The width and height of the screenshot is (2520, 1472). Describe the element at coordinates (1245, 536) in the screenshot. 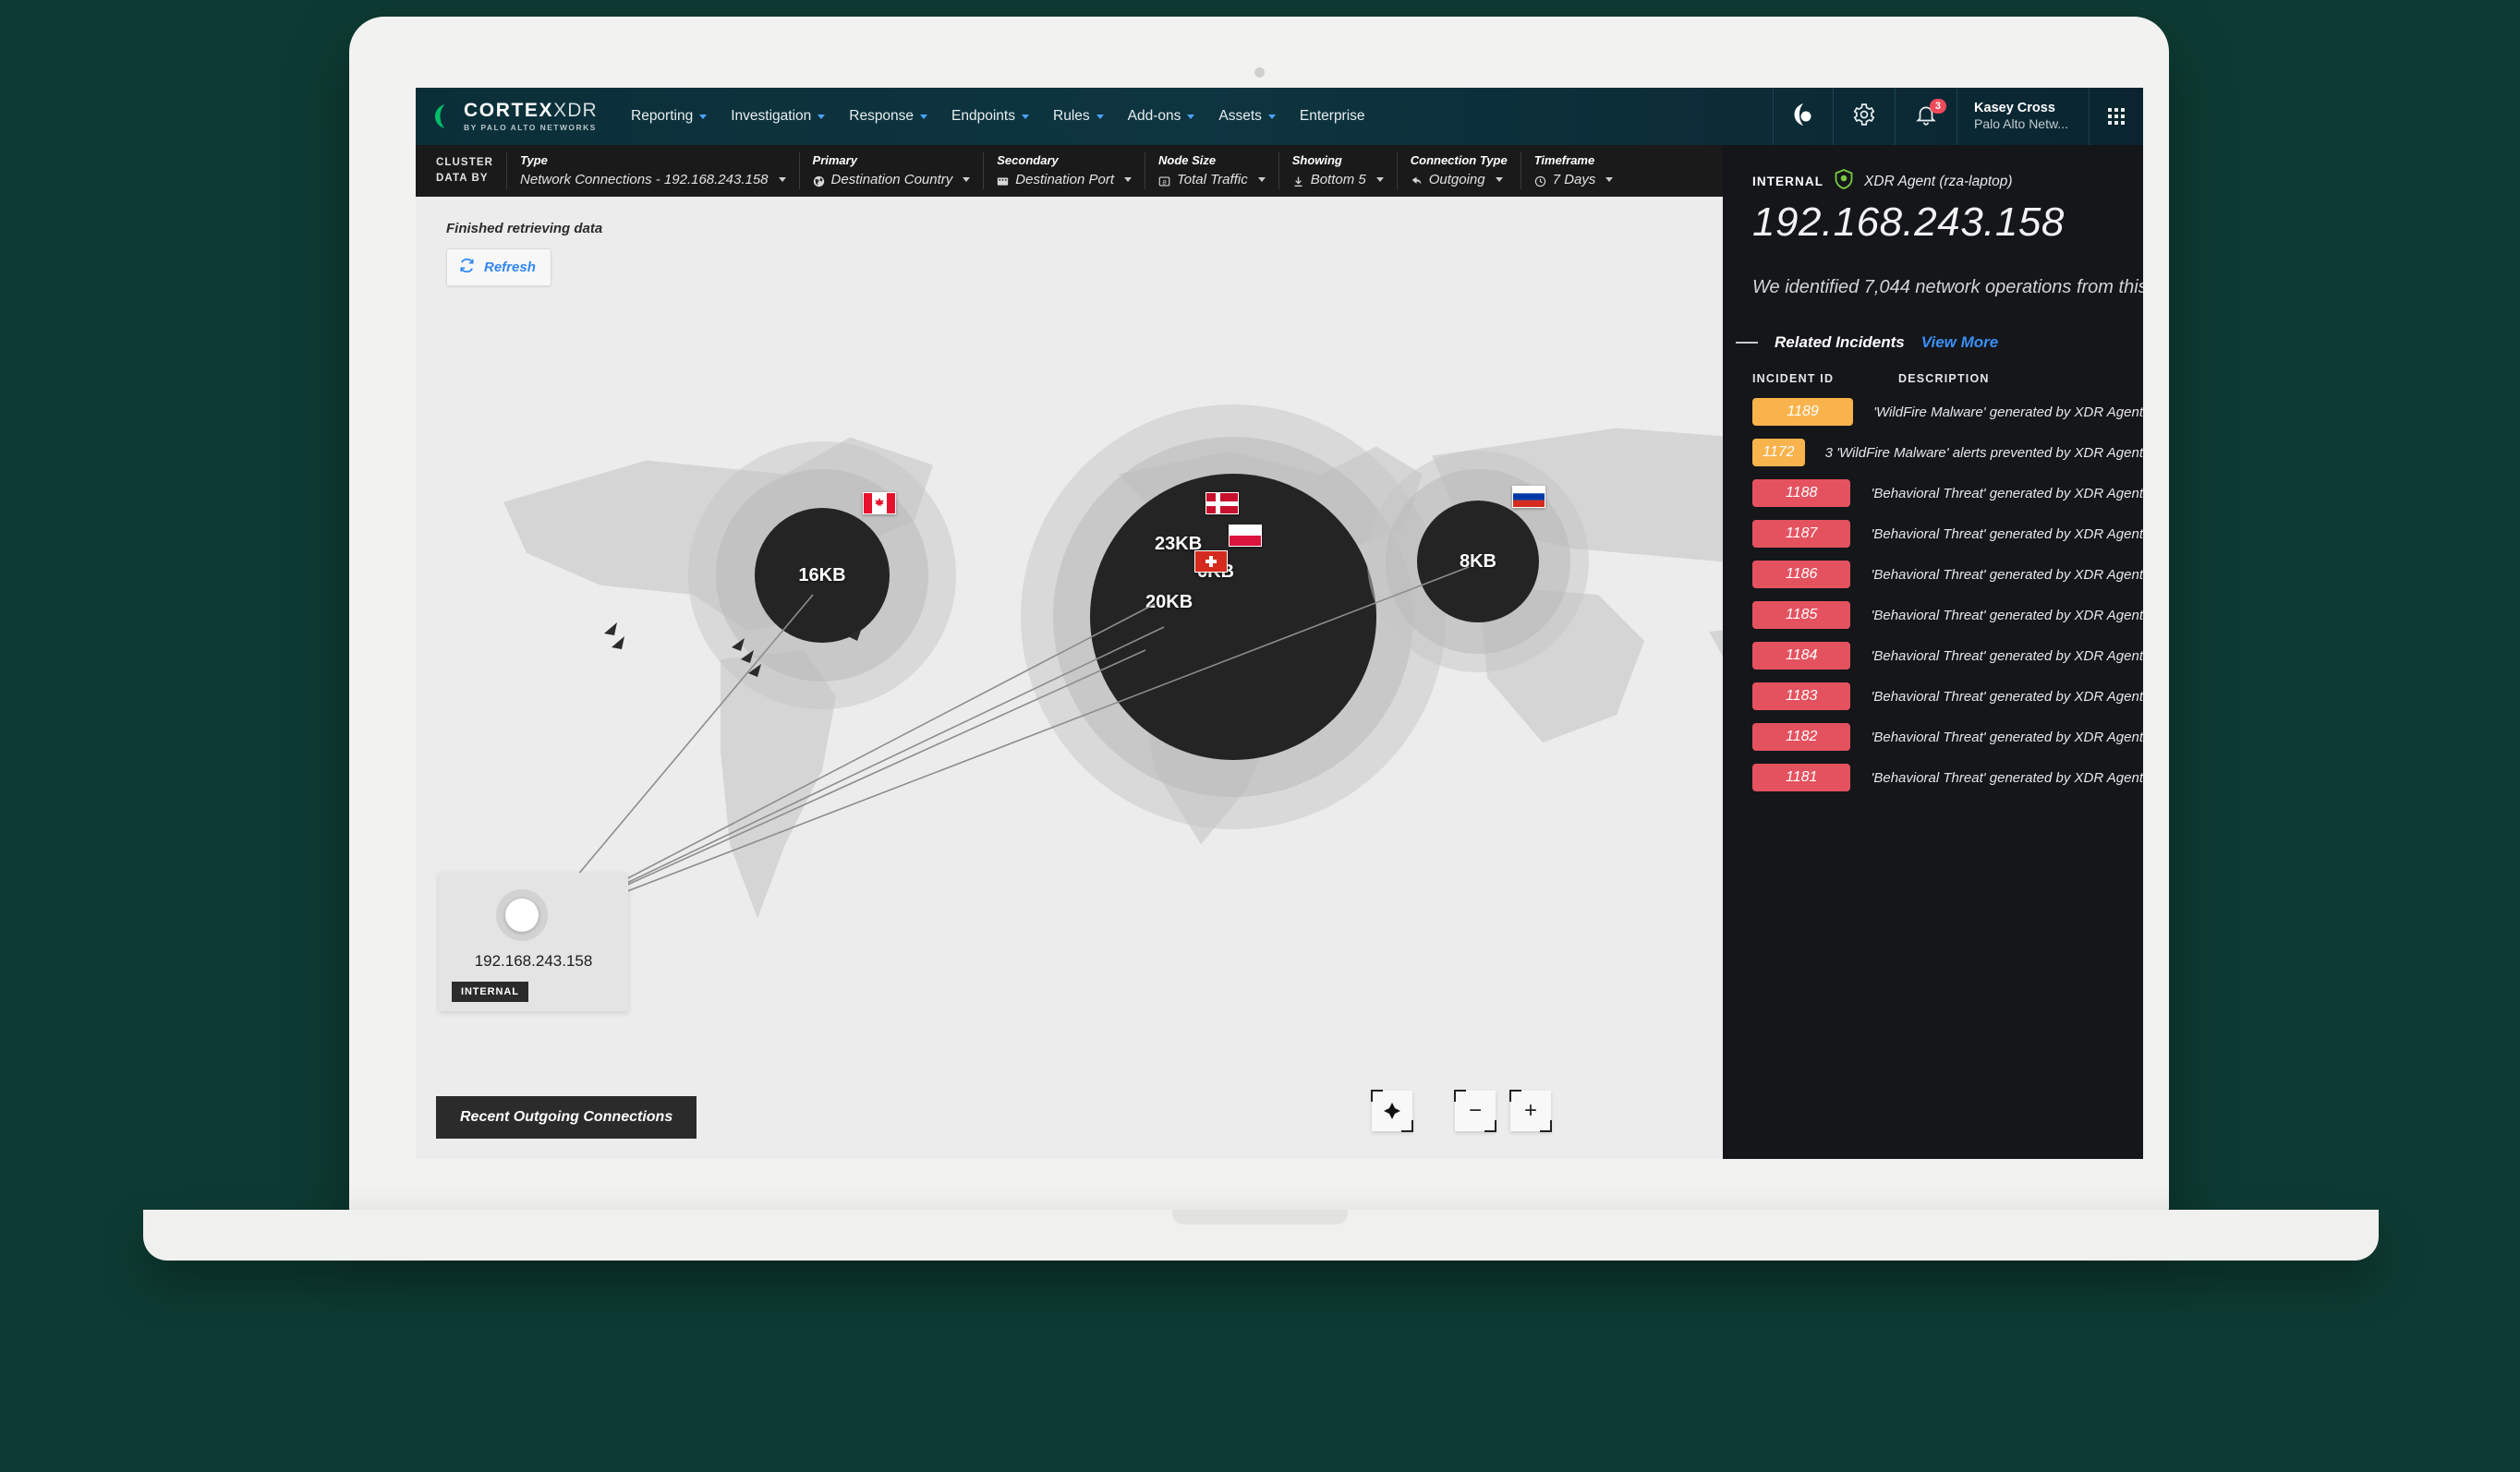

I see `flag-icon-poland` at that location.